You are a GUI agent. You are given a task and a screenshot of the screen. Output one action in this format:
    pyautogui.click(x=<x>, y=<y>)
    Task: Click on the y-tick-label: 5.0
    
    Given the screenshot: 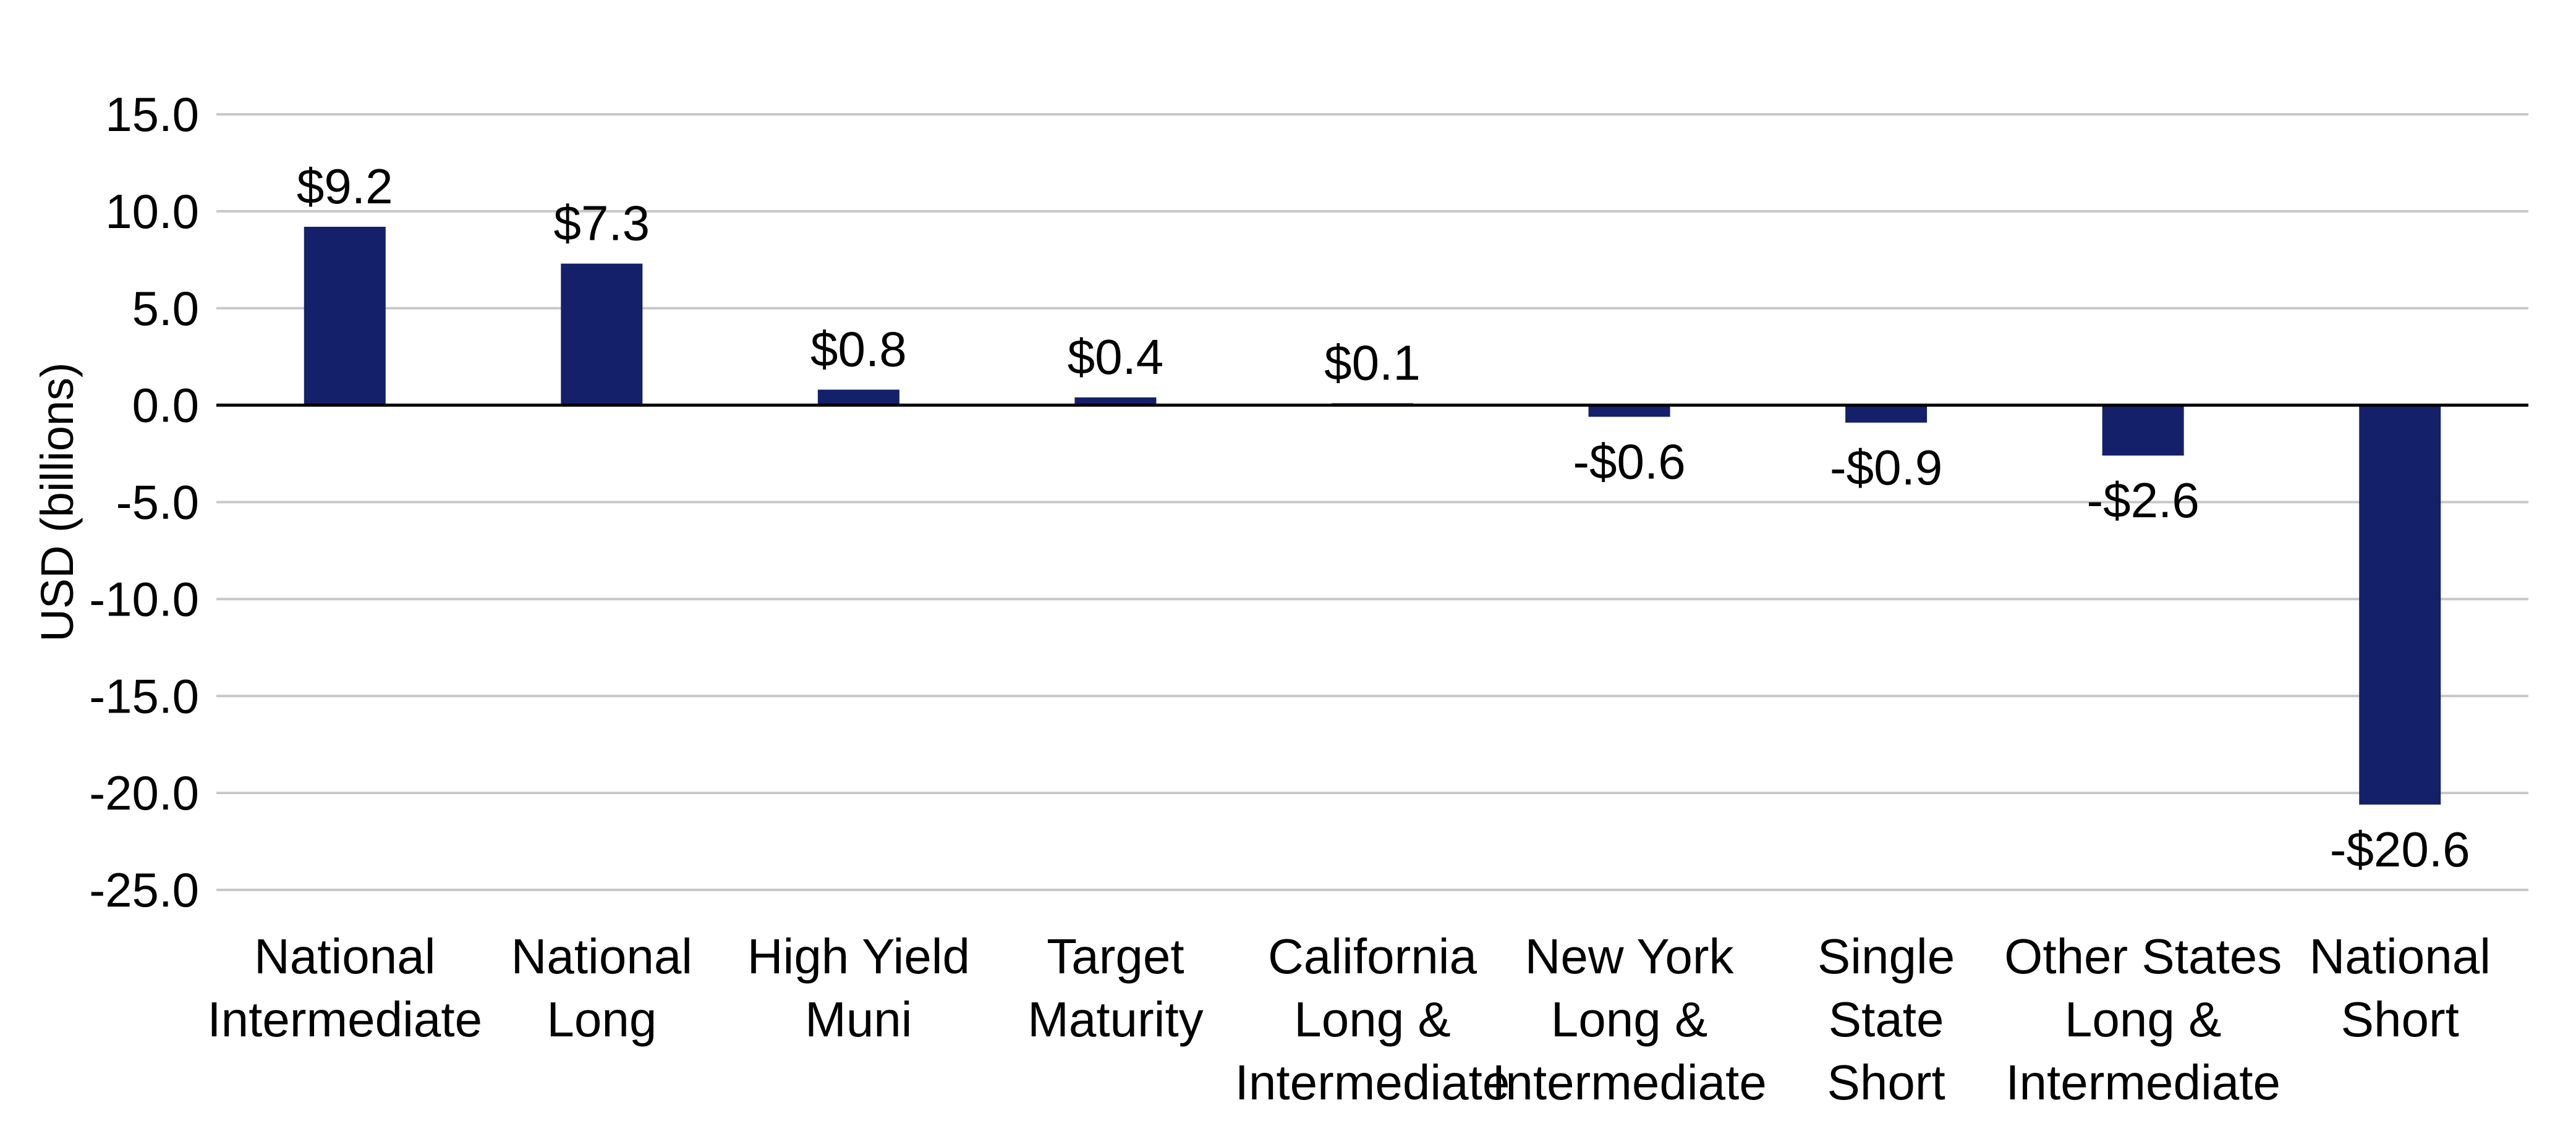 What is the action you would take?
    pyautogui.click(x=165, y=308)
    